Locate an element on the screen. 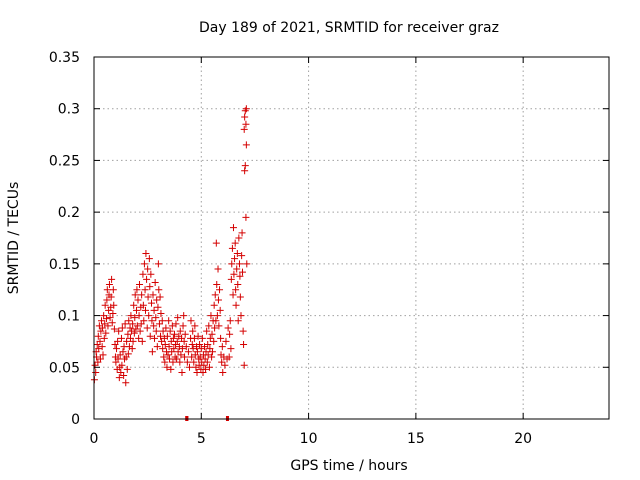  x-tick-labels: 0 5 10 15 20 is located at coordinates (311, 439).